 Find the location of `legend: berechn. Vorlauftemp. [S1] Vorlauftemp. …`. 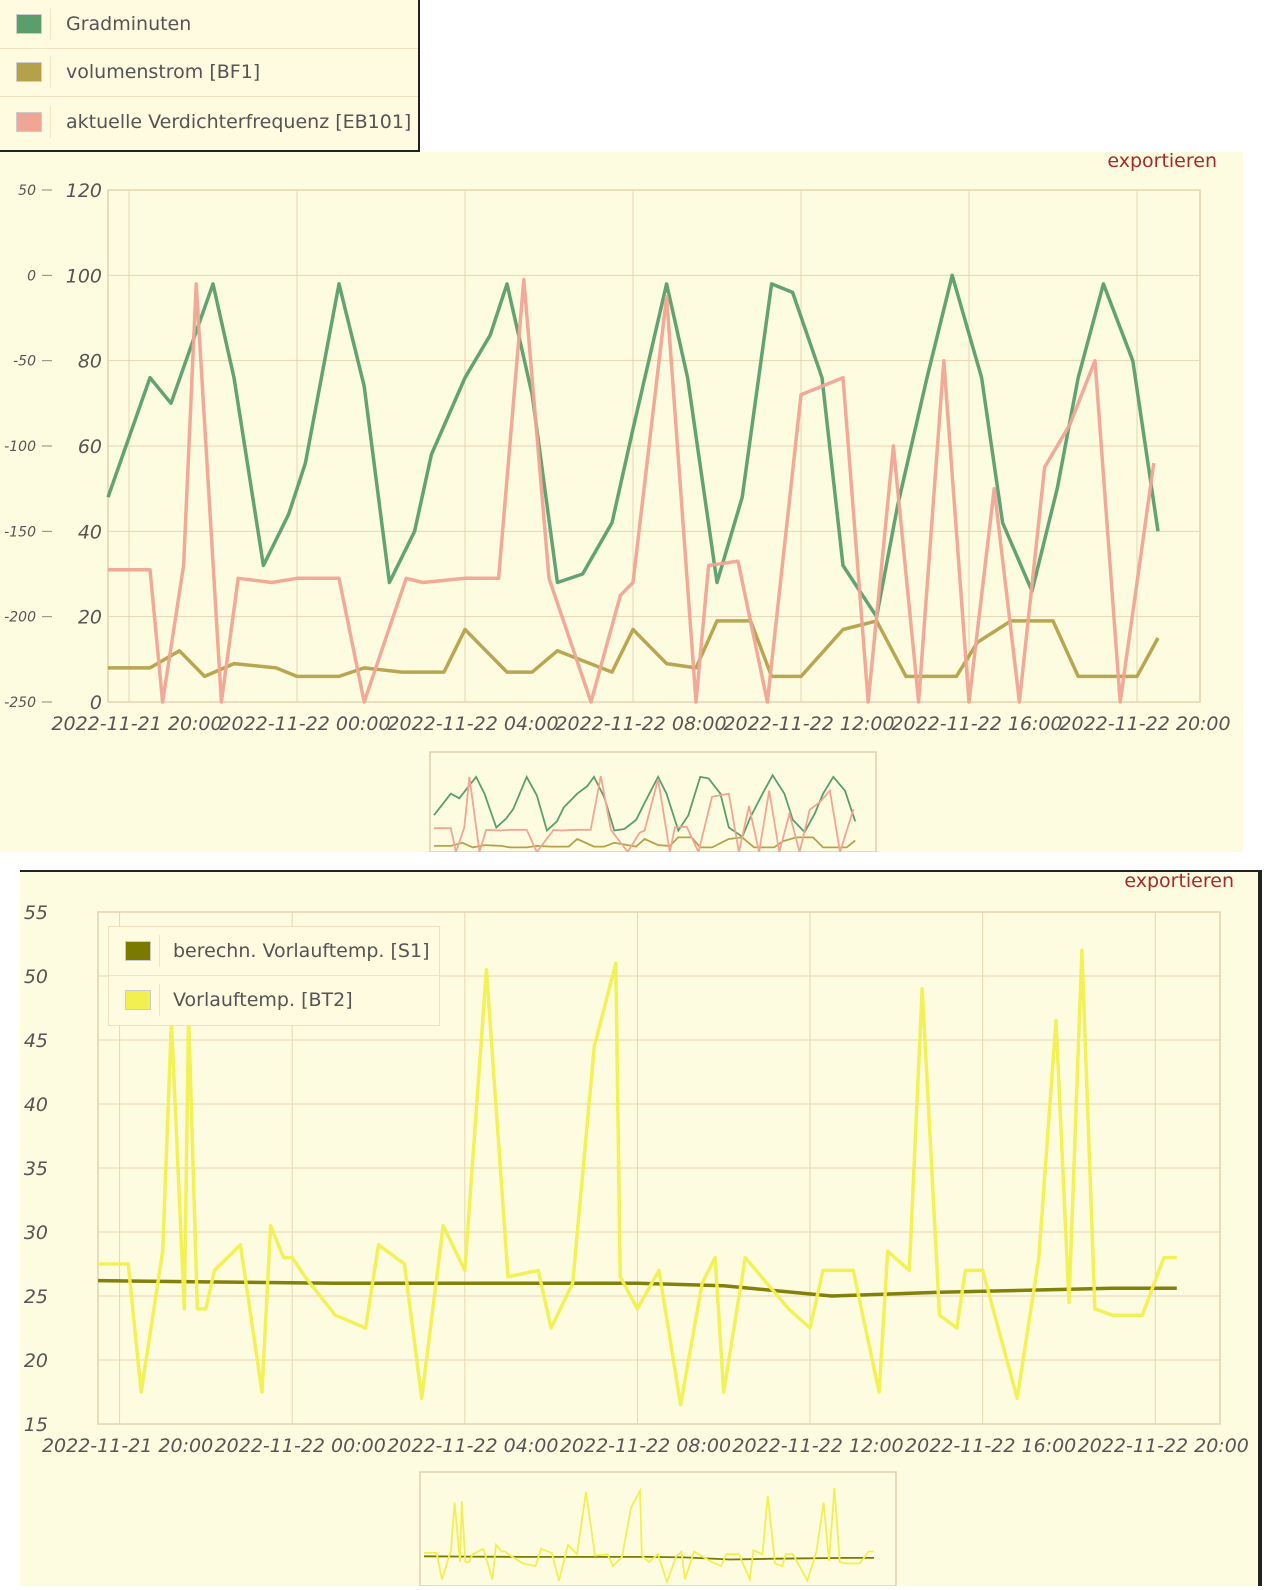

legend: berechn. Vorlauftemp. [S1] Vorlauftemp. … is located at coordinates (274, 976).